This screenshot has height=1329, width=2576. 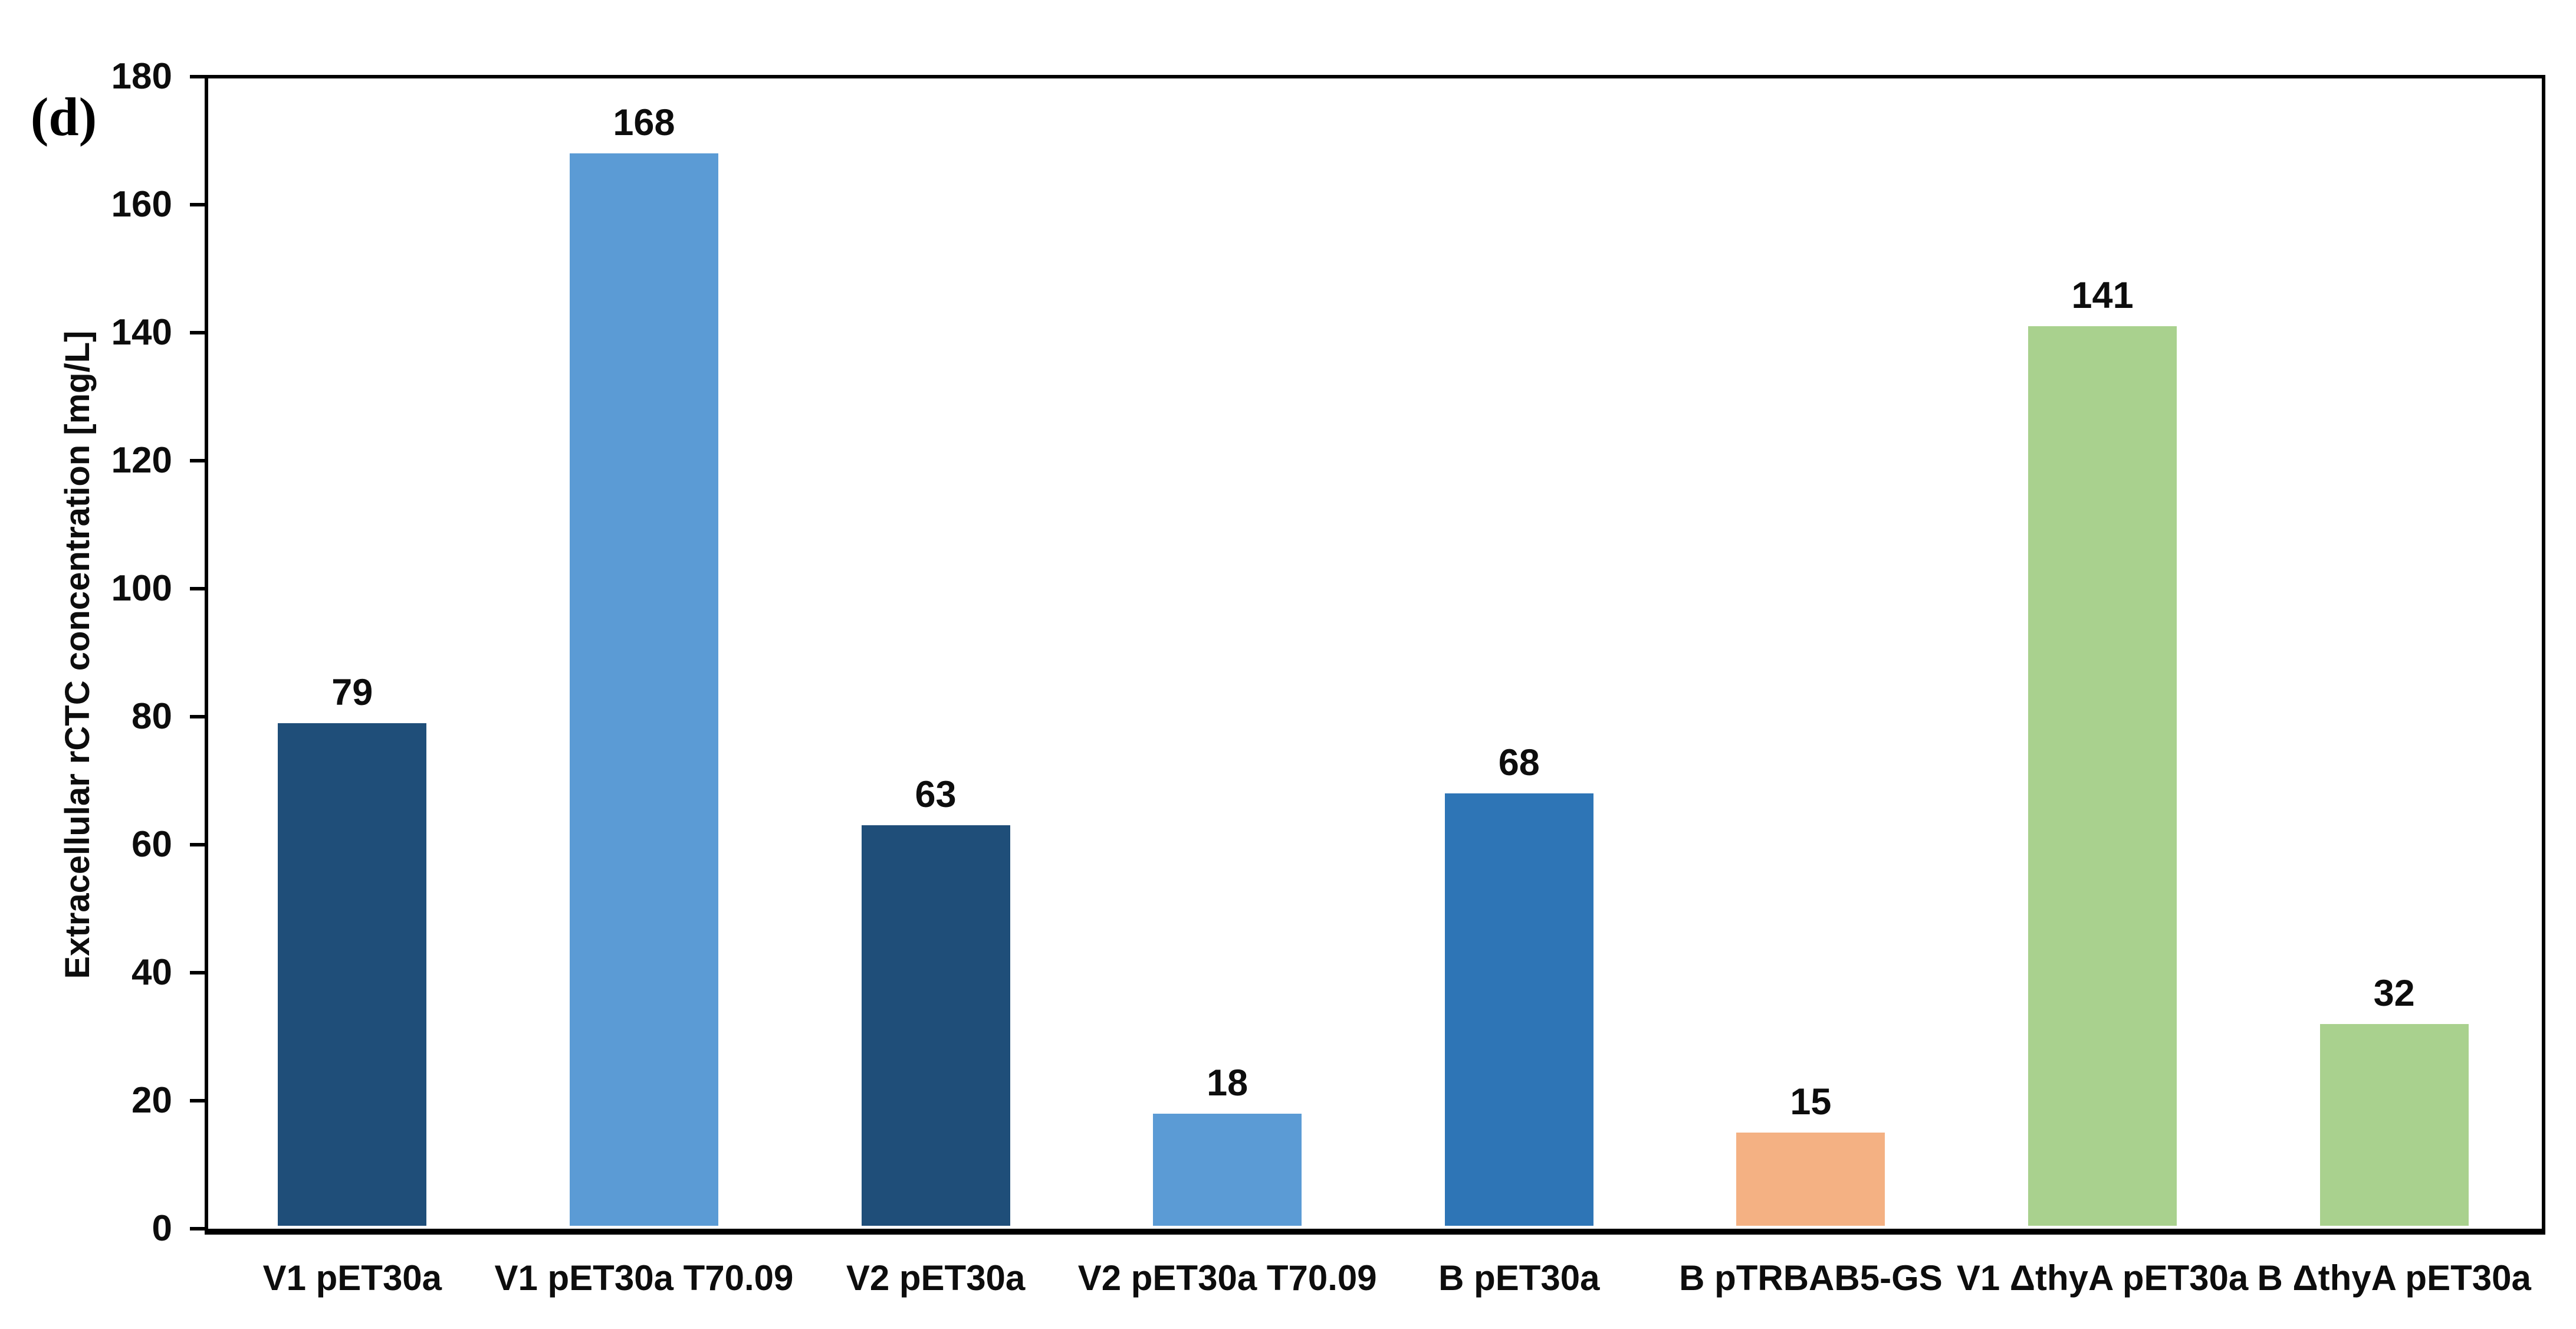 What do you see at coordinates (2394, 1278) in the screenshot?
I see `x-category-label: B ΔthyA pET30a` at bounding box center [2394, 1278].